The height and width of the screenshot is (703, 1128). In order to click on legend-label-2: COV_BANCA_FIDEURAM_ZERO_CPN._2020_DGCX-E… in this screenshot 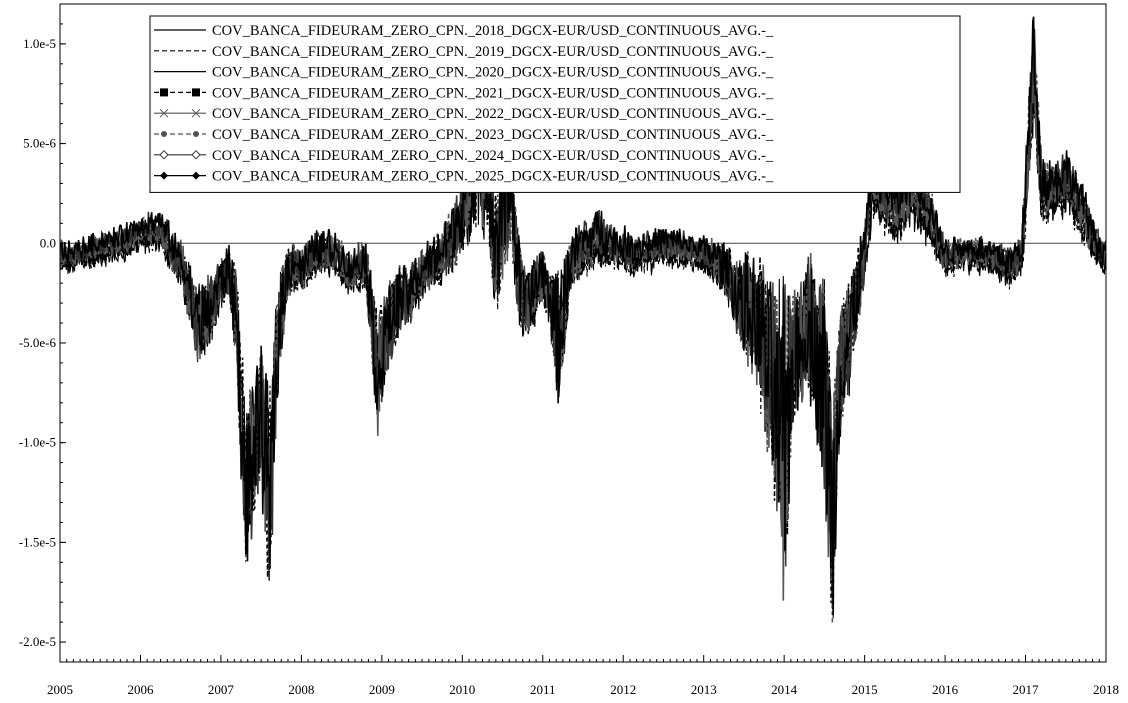, I will do `click(493, 73)`.